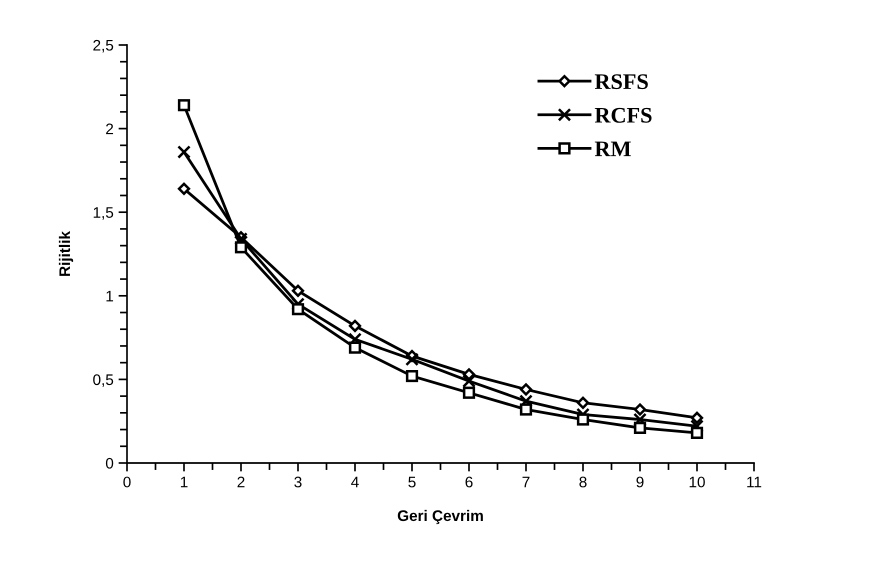 The image size is (887, 588). What do you see at coordinates (612, 149) in the screenshot?
I see `legend-label: RM` at bounding box center [612, 149].